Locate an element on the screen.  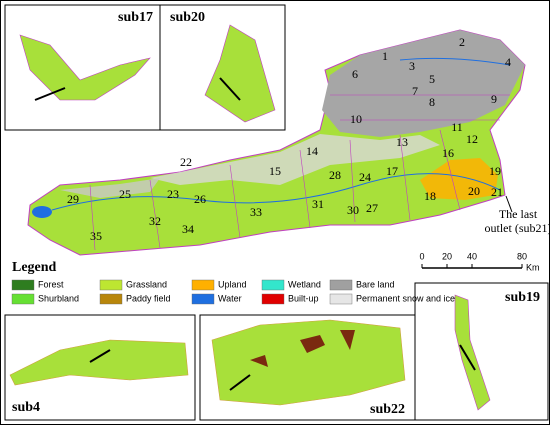
subbasin-label: 26 is located at coordinates (200, 199).